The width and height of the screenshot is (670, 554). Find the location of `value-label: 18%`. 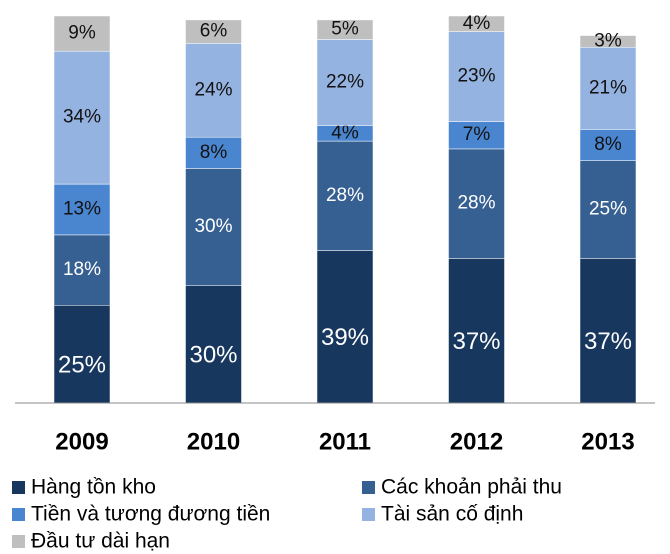

value-label: 18% is located at coordinates (82, 269).